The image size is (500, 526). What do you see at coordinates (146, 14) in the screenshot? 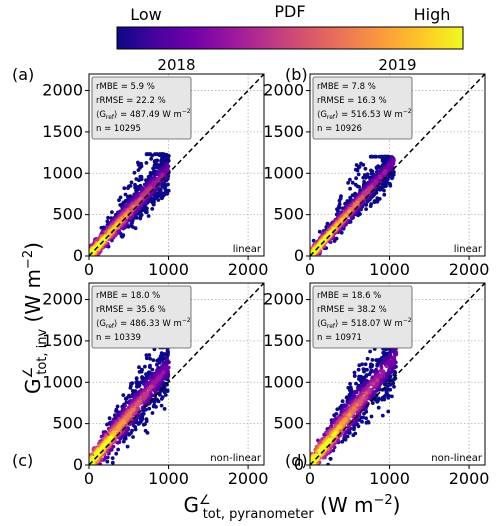
I see `colorbar-low-label: Low` at bounding box center [146, 14].